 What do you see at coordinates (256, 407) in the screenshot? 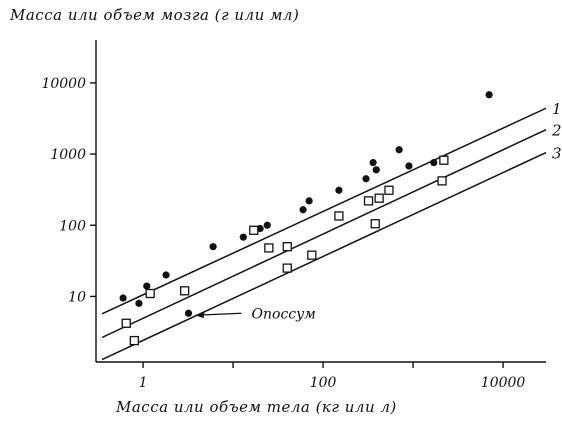
I see `x-axis-label: Масса или объем тела (кг или л)` at bounding box center [256, 407].